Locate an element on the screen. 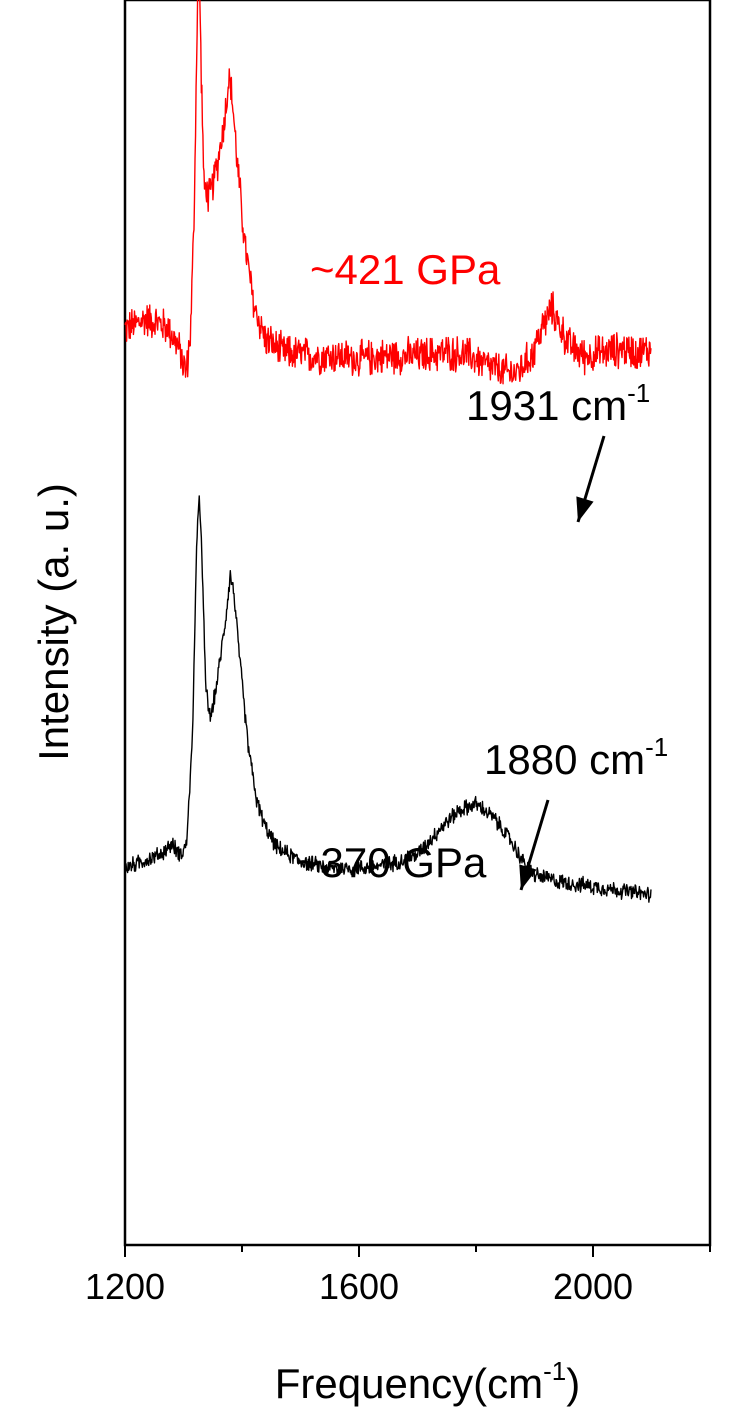 This screenshot has width=729, height=1425. x-tick-label: 1200 is located at coordinates (125, 1286).